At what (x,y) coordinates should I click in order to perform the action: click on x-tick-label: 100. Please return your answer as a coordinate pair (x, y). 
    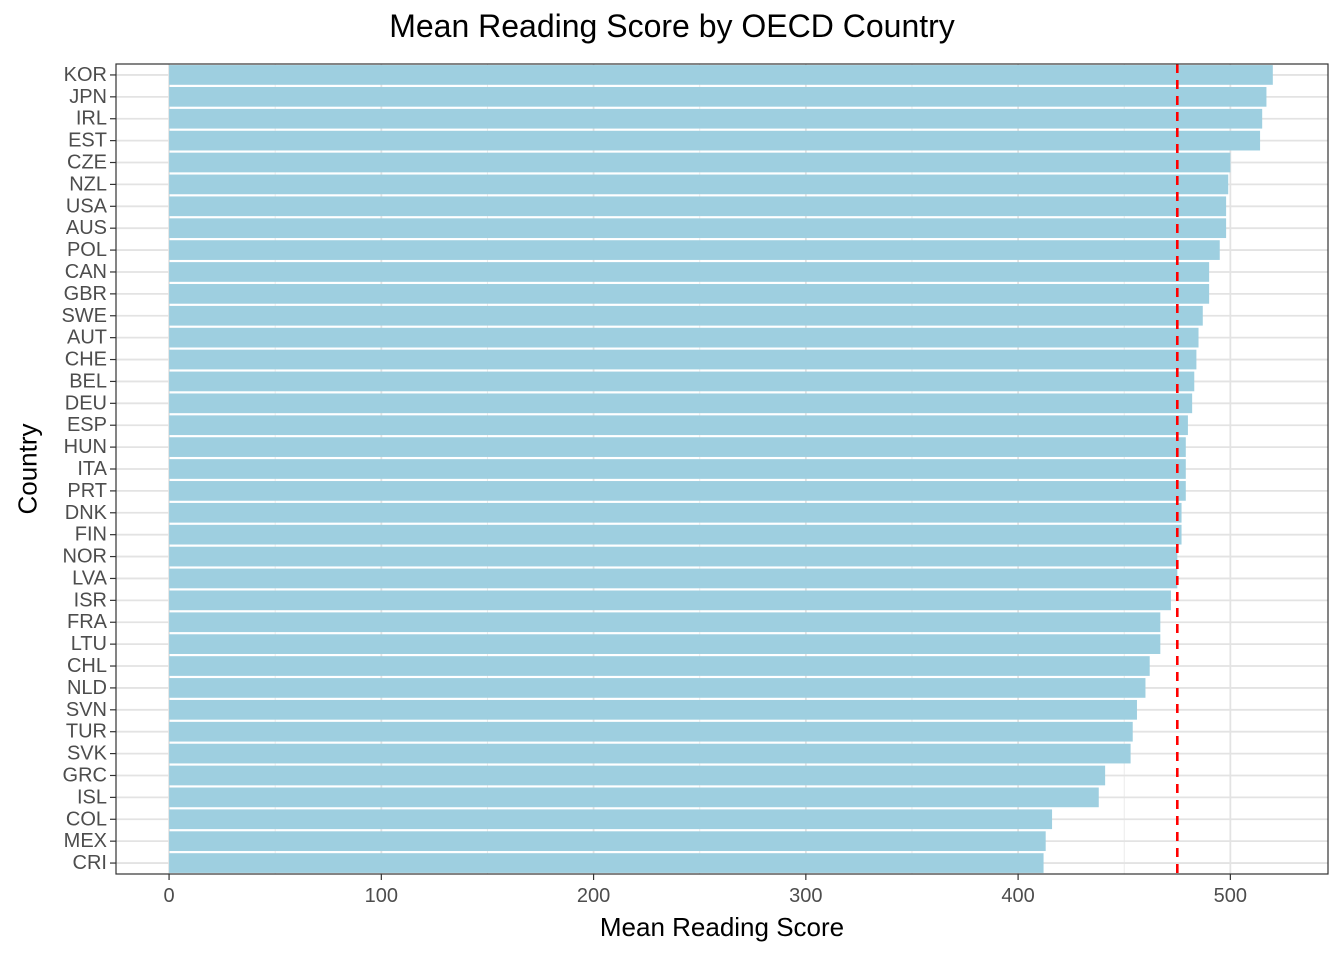
    Looking at the image, I should click on (381, 896).